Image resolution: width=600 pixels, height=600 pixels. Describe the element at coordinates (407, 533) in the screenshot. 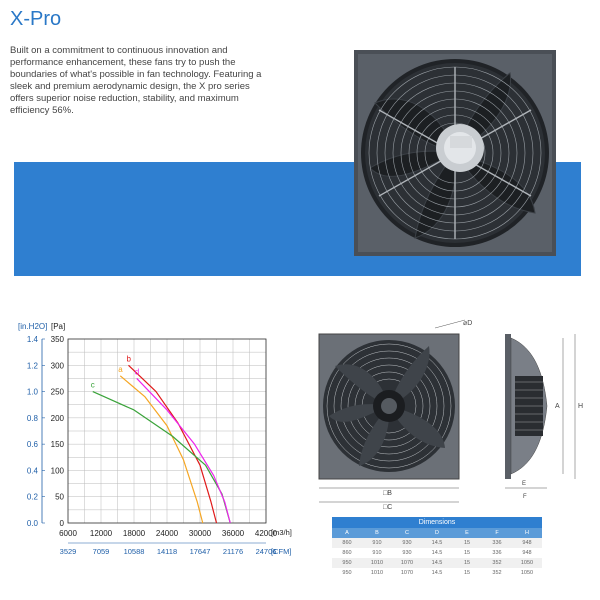

I see `dim-header: C` at that location.